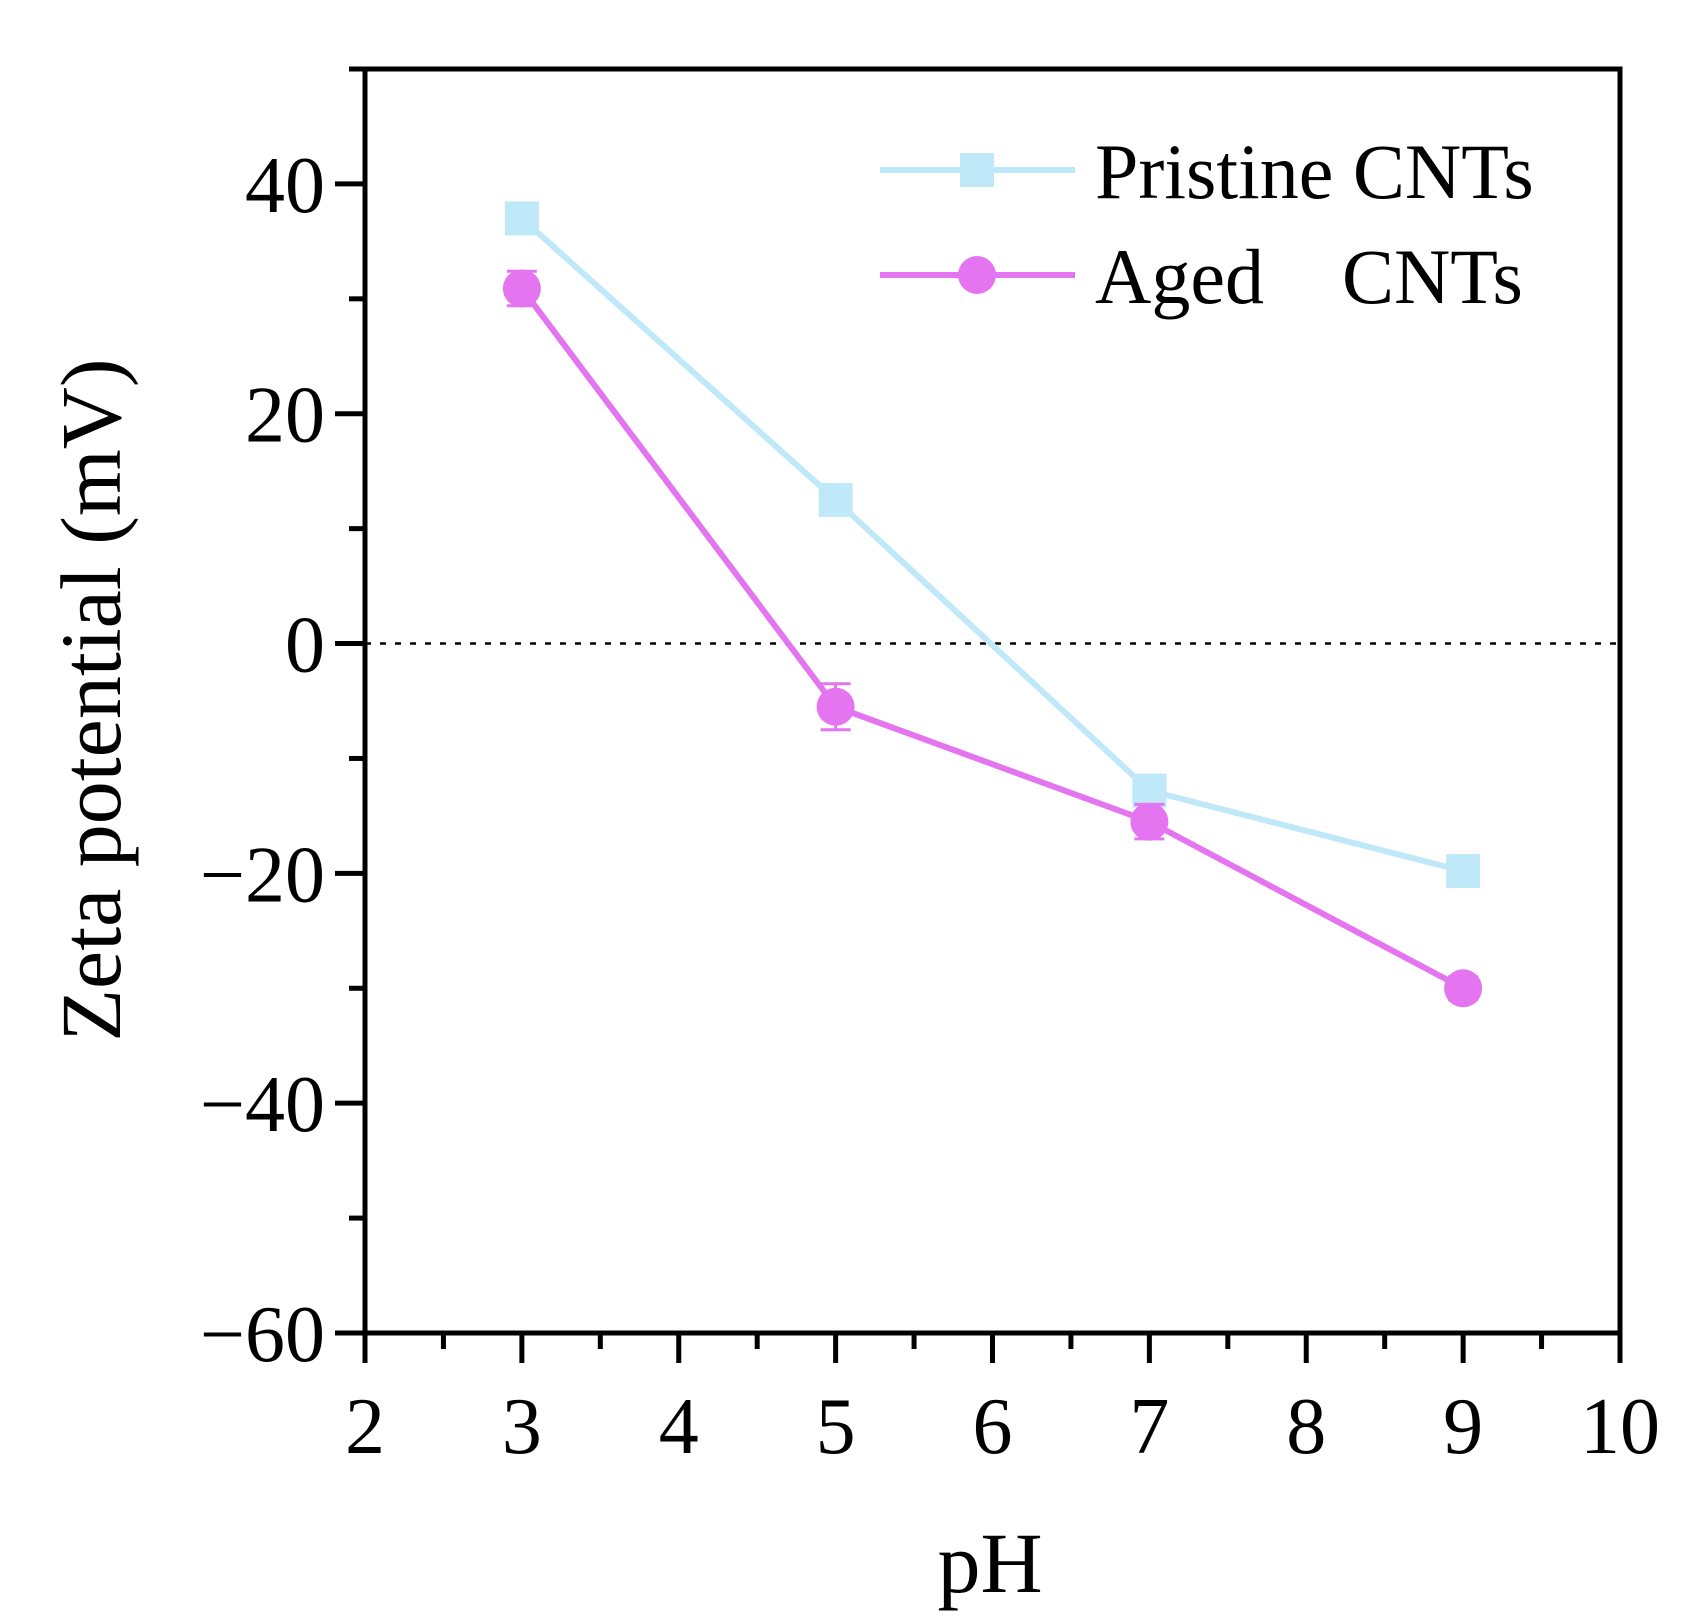 This screenshot has width=1687, height=1621. I want to click on legend-label: Aged CNTs, so click(1309, 276).